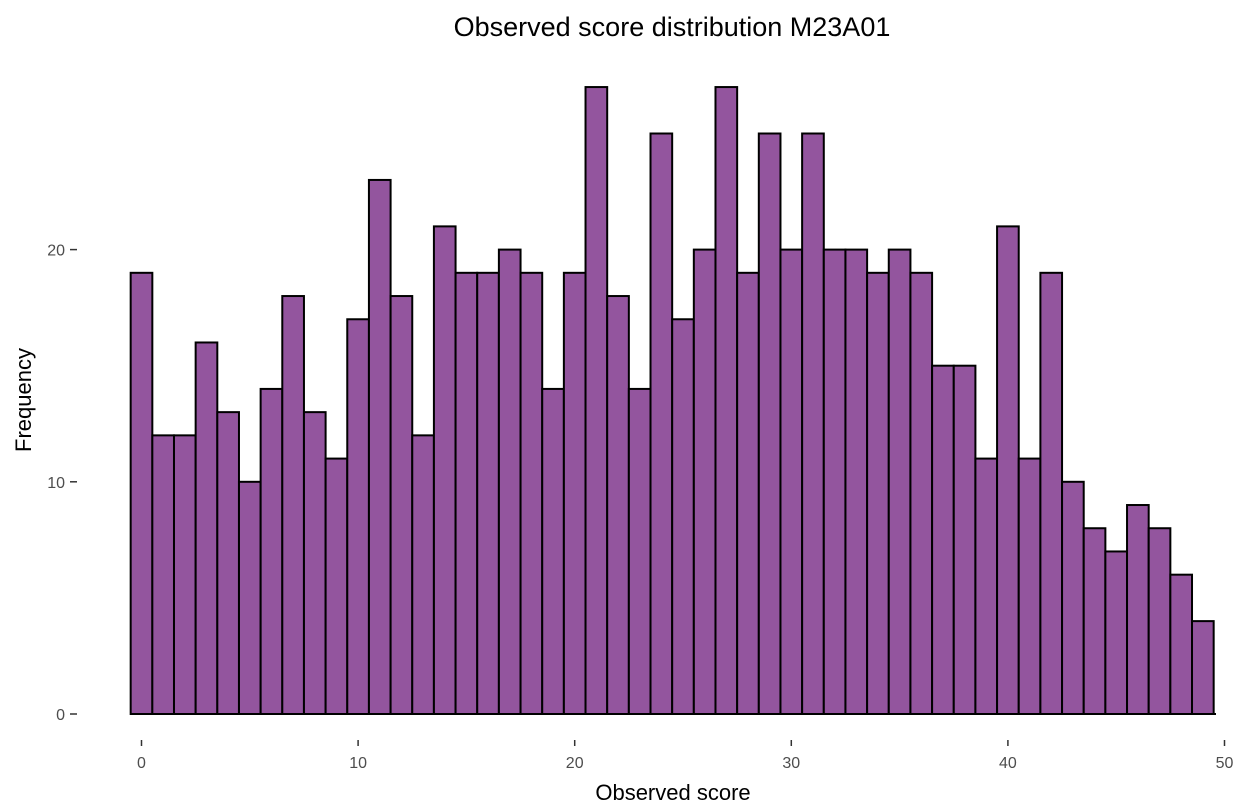 The height and width of the screenshot is (803, 1237). I want to click on x-axis-label: Observed score, so click(672, 791).